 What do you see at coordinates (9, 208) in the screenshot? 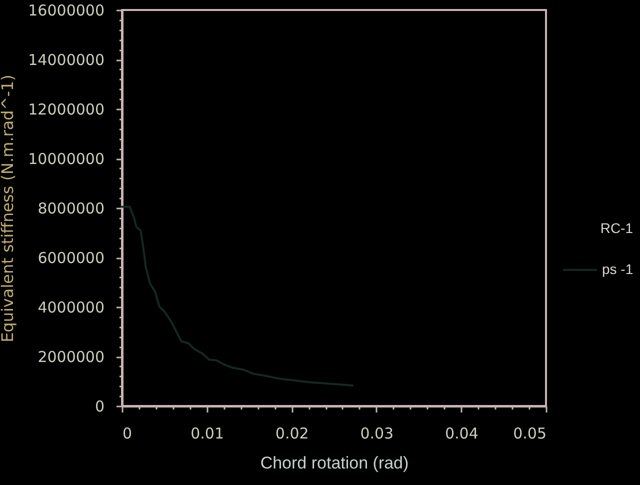
I see `y-axis-title: Equivalent stiffness (N.m.rad^-1)` at bounding box center [9, 208].